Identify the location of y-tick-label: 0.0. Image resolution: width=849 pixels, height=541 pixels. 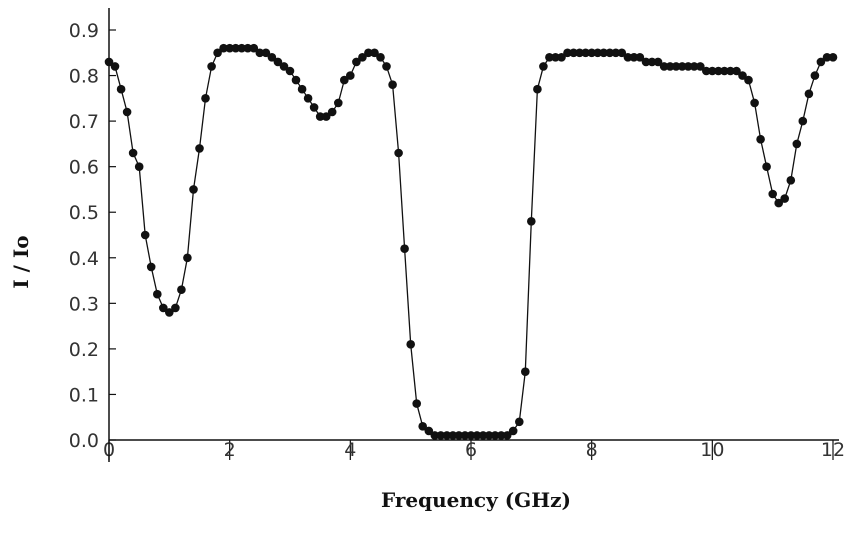
(84, 441).